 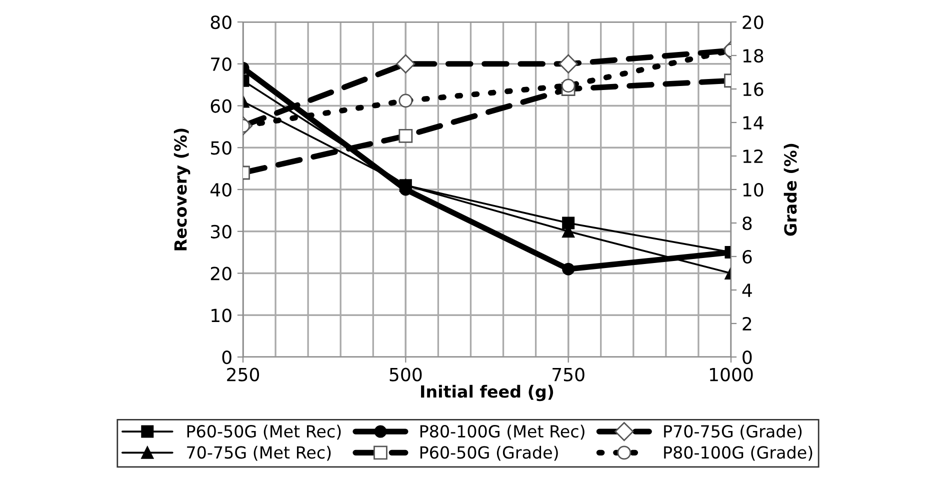 What do you see at coordinates (221, 231) in the screenshot?
I see `y-tick-label: 30` at bounding box center [221, 231].